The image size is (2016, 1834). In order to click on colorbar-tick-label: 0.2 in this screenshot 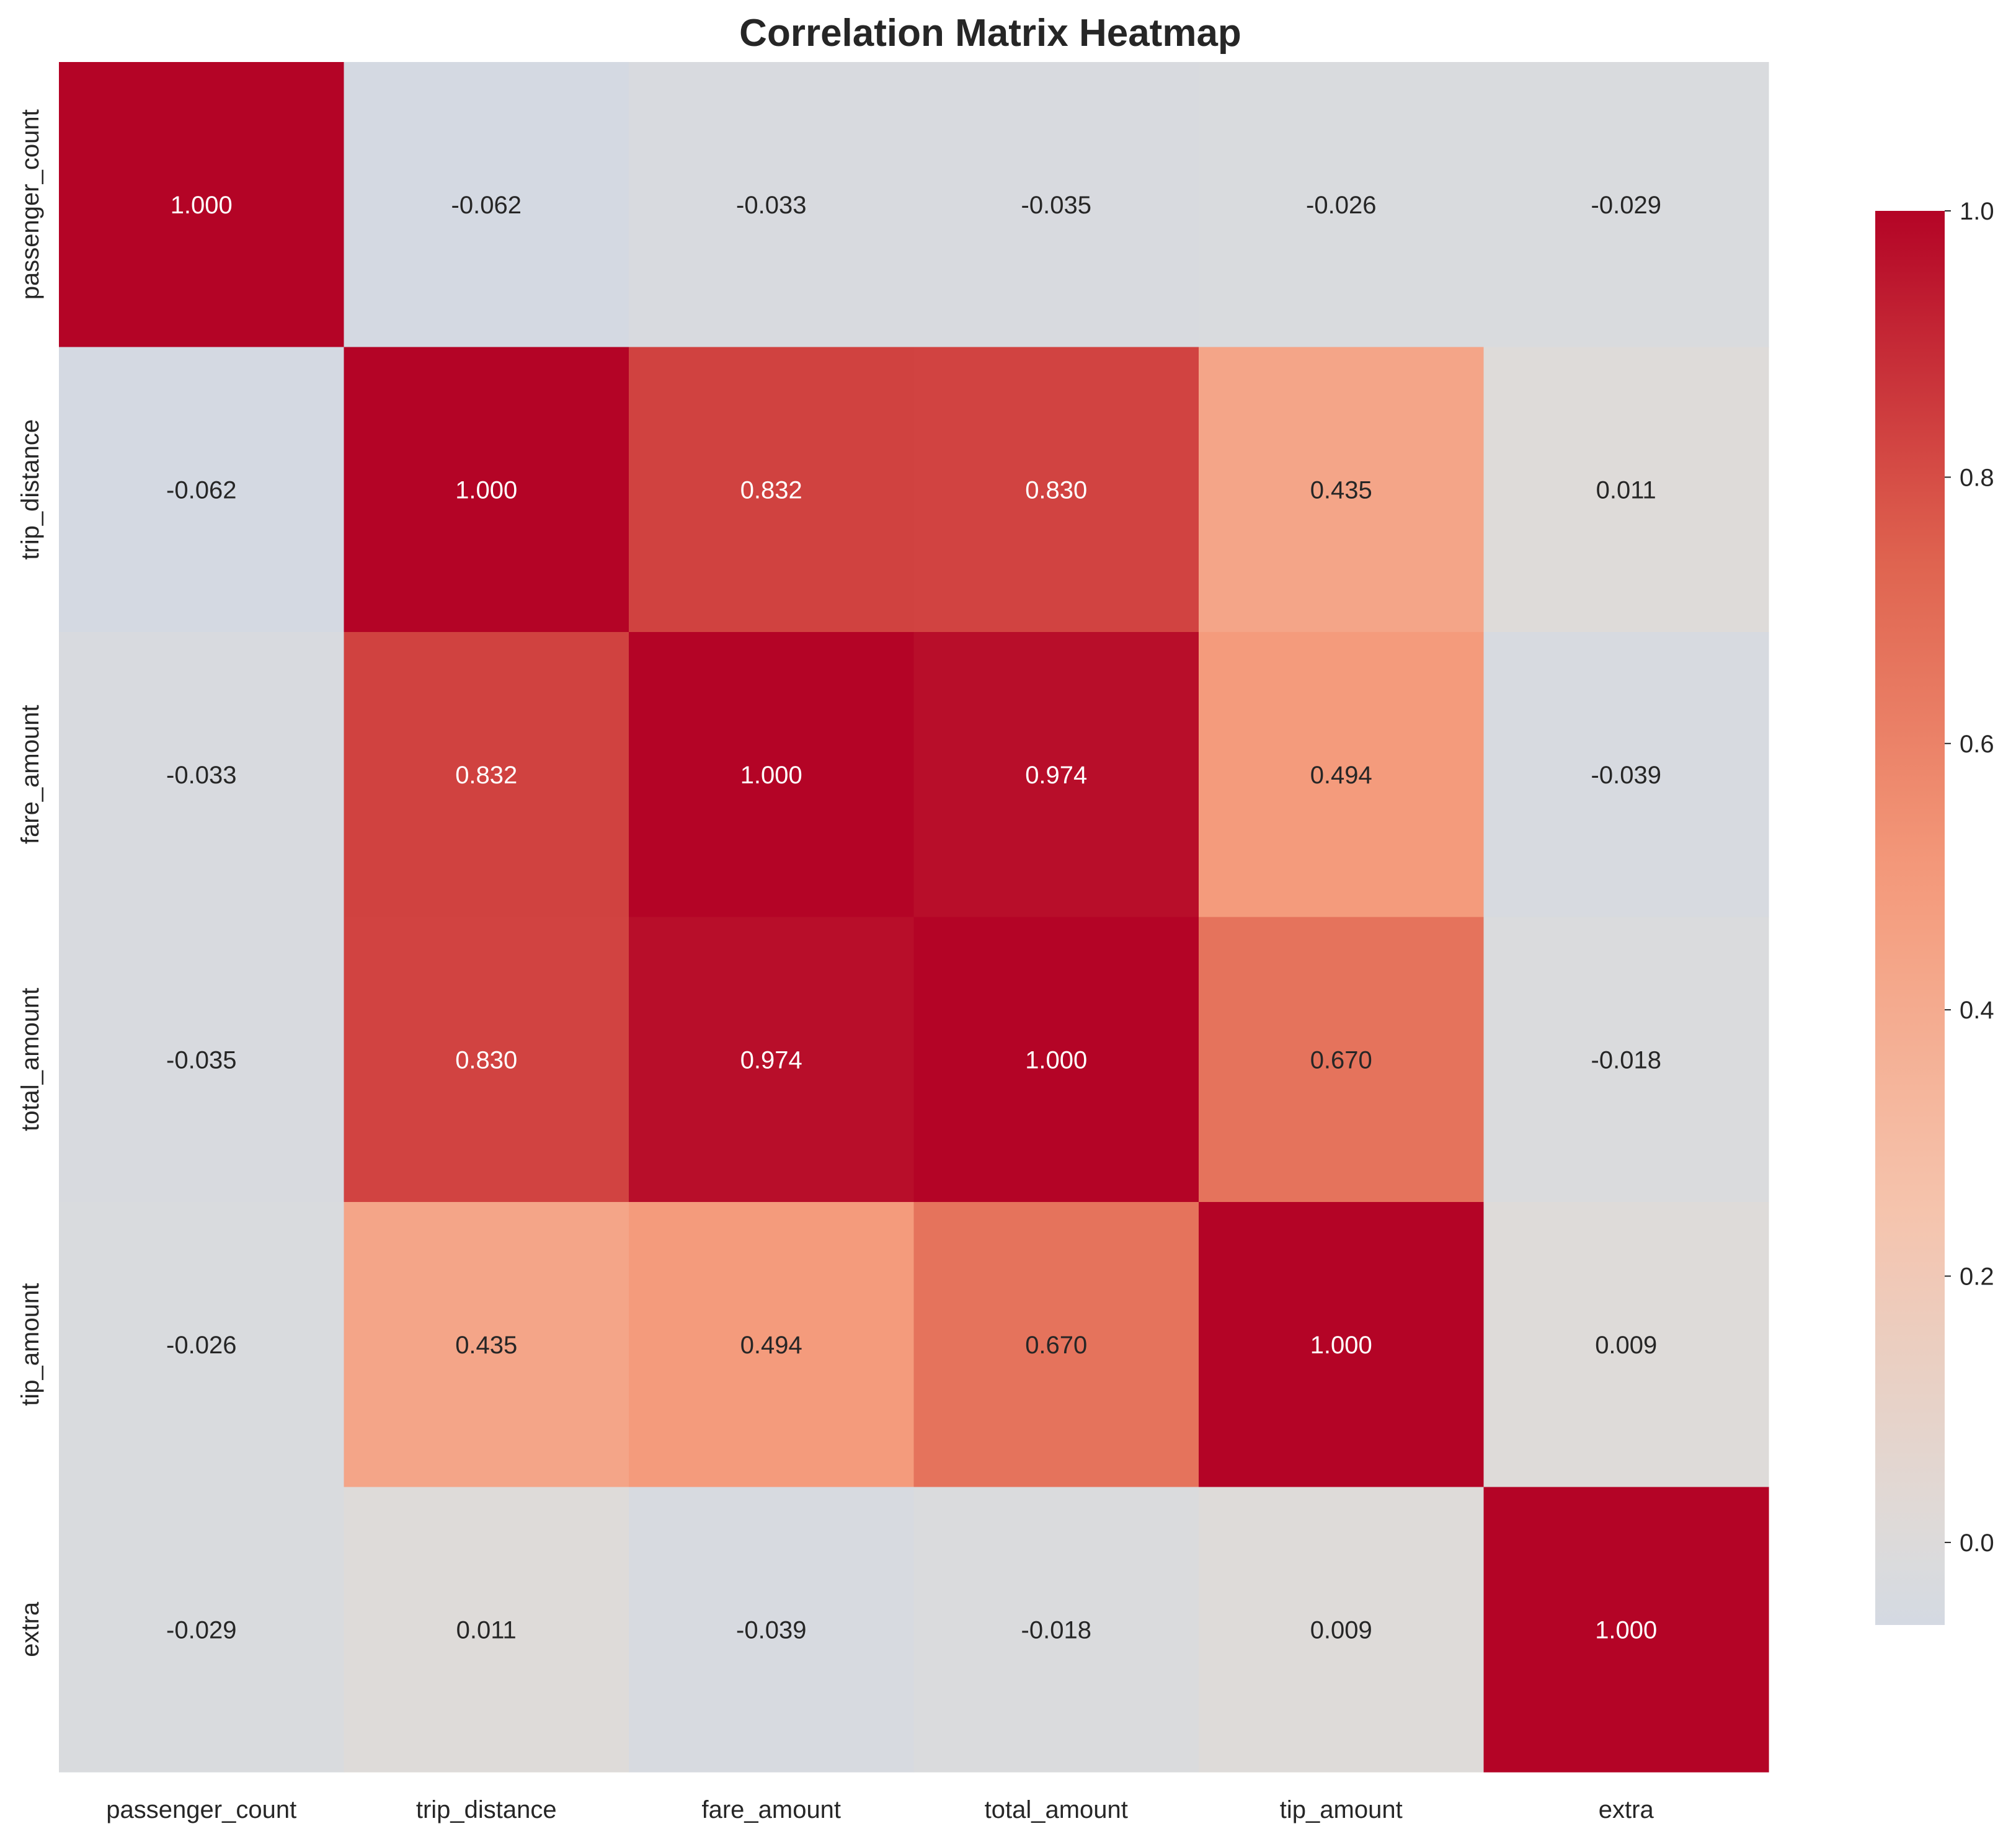, I will do `click(1977, 1277)`.